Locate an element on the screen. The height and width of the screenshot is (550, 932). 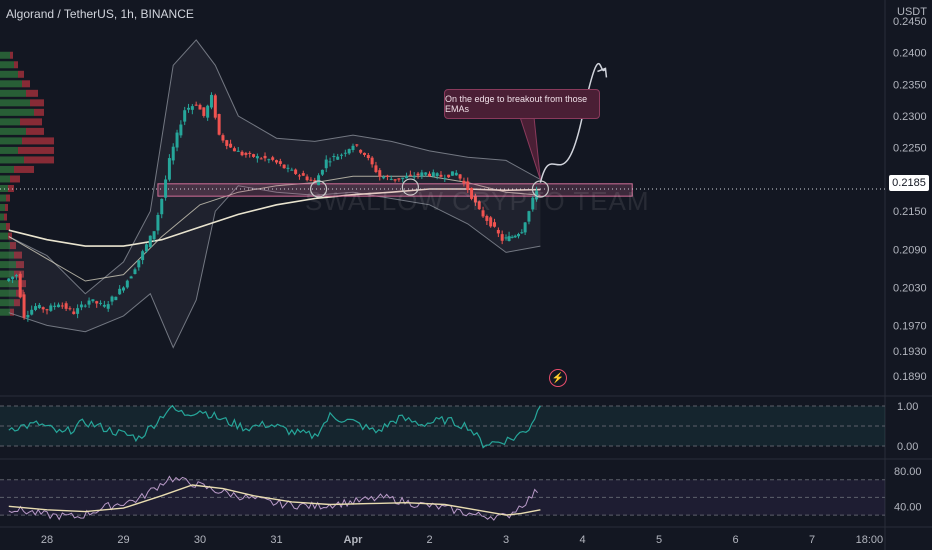
rsi-ma-line is located at coordinates (274, 500).